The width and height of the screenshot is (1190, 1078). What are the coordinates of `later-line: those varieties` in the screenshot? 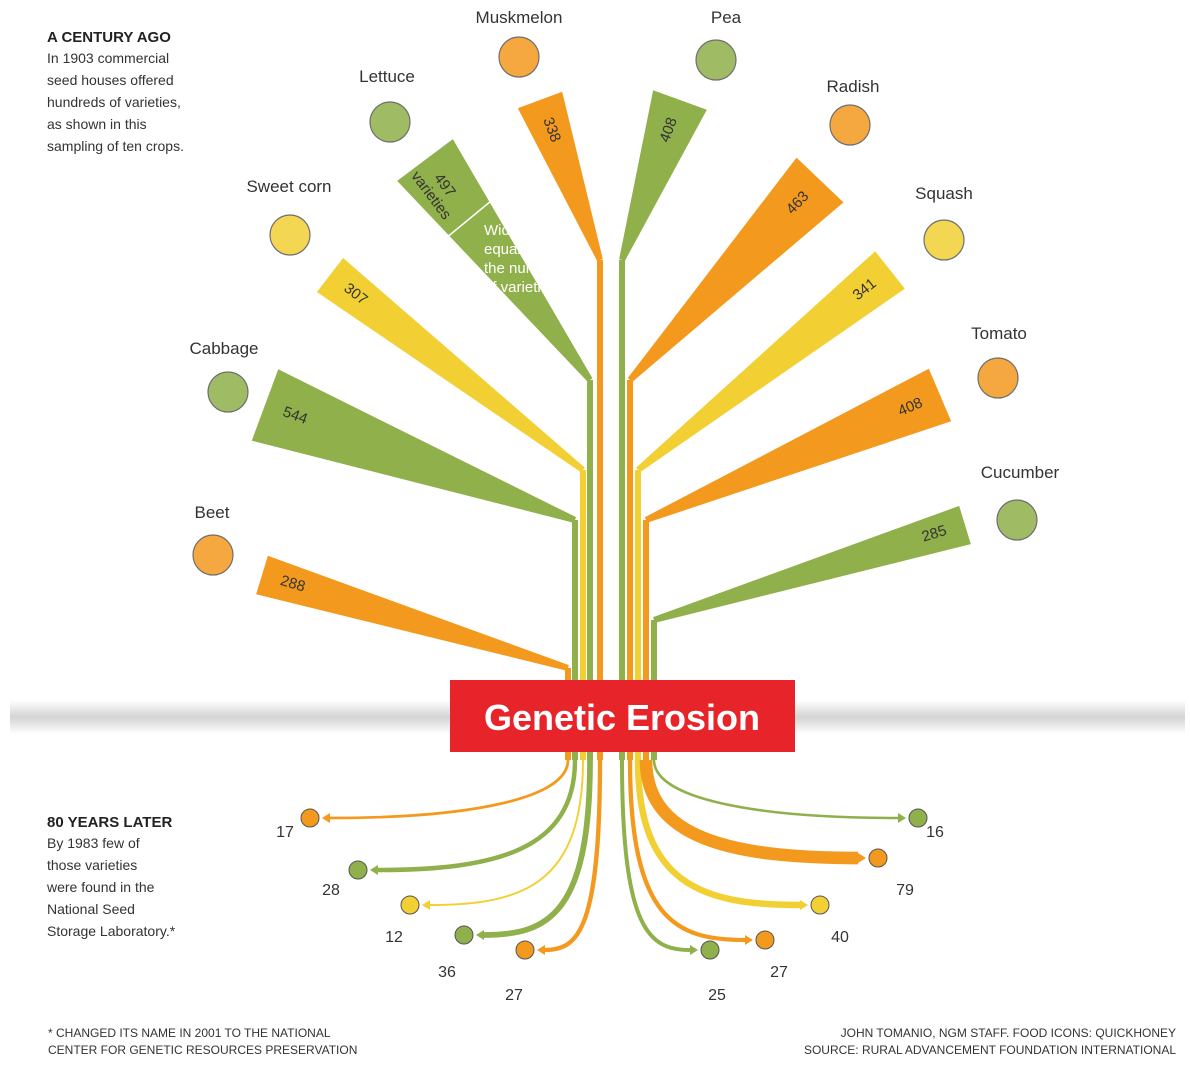 It's located at (92, 865).